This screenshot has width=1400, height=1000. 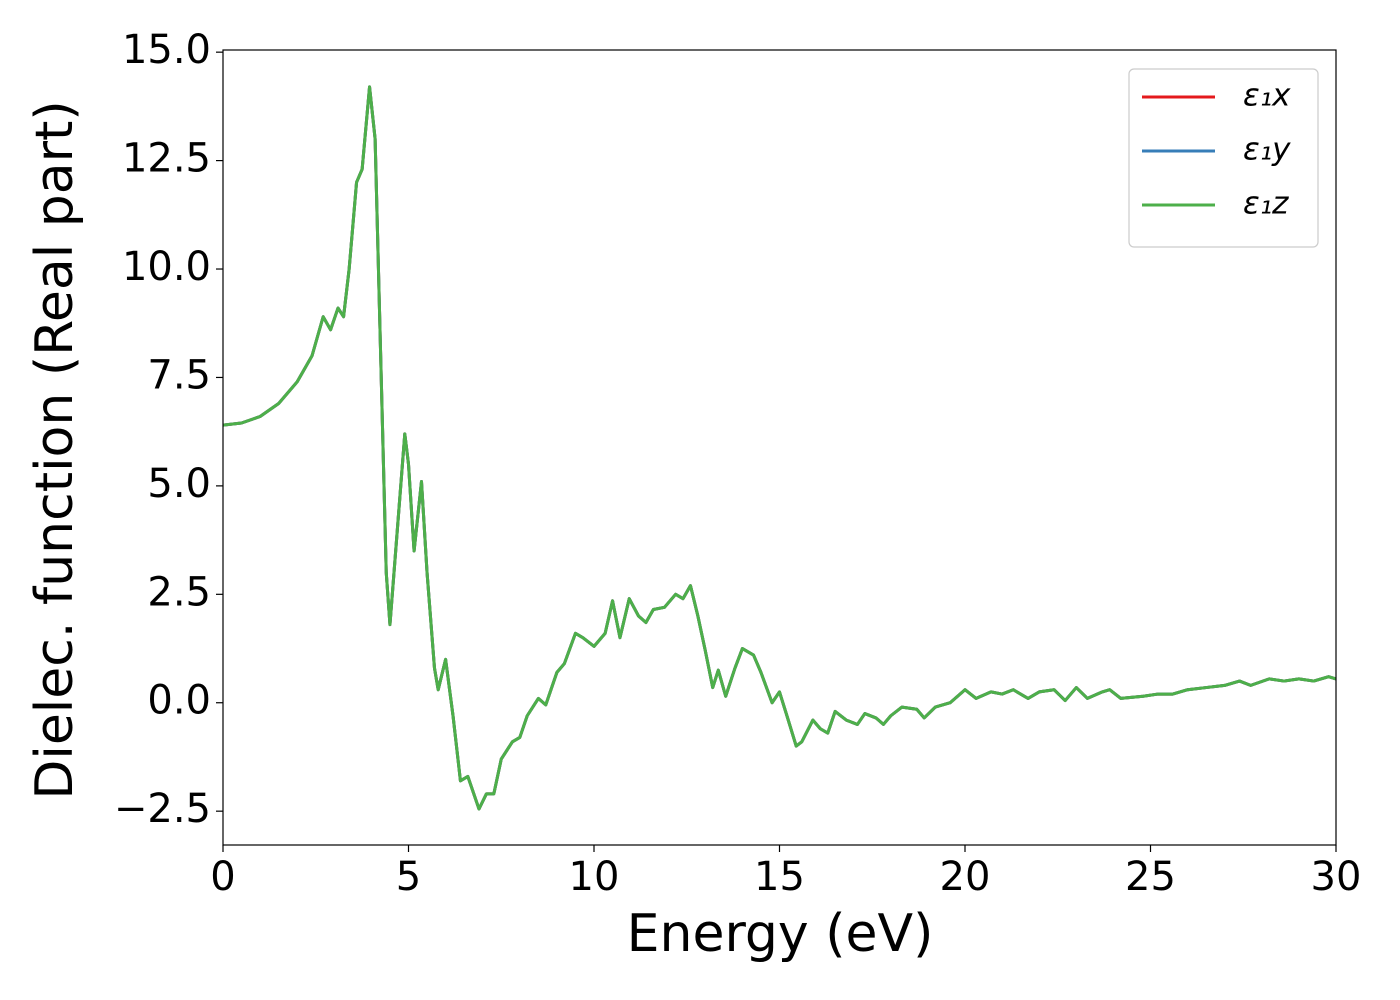 I want to click on x-tick-label: 15, so click(x=779, y=877).